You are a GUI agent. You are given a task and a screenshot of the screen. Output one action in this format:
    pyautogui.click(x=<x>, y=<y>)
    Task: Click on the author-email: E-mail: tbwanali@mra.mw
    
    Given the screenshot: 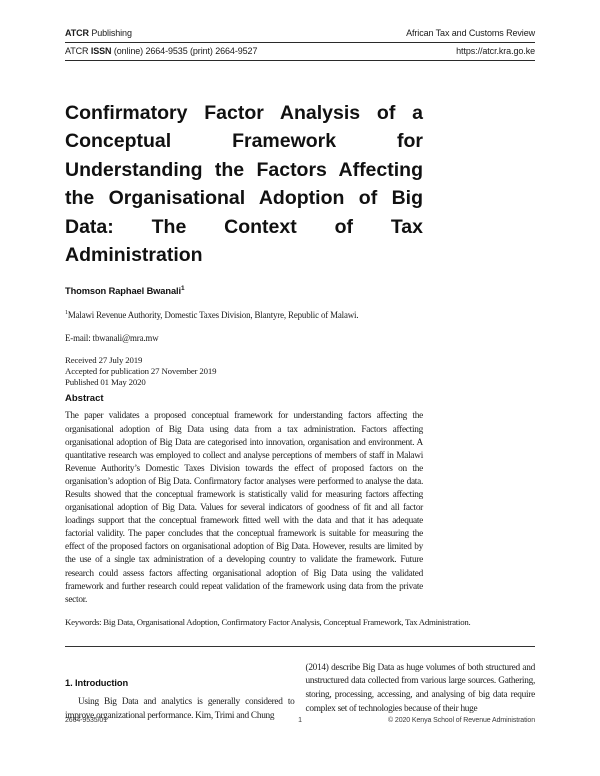 What is the action you would take?
    pyautogui.click(x=112, y=337)
    